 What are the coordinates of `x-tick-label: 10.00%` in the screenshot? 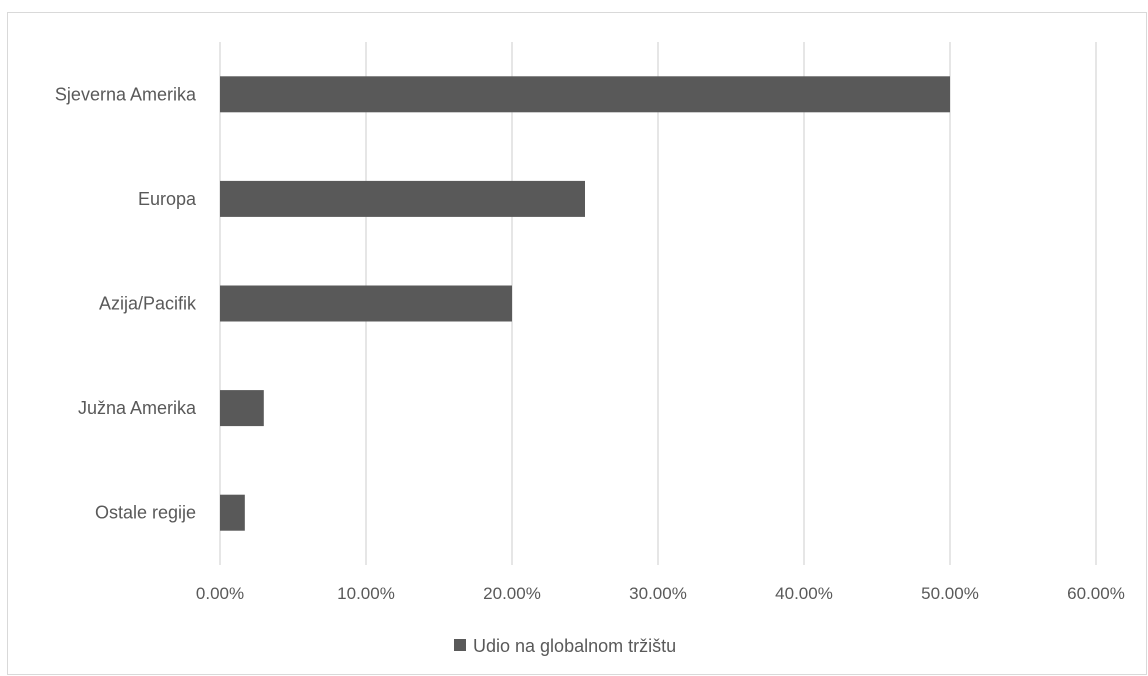 It's located at (366, 593).